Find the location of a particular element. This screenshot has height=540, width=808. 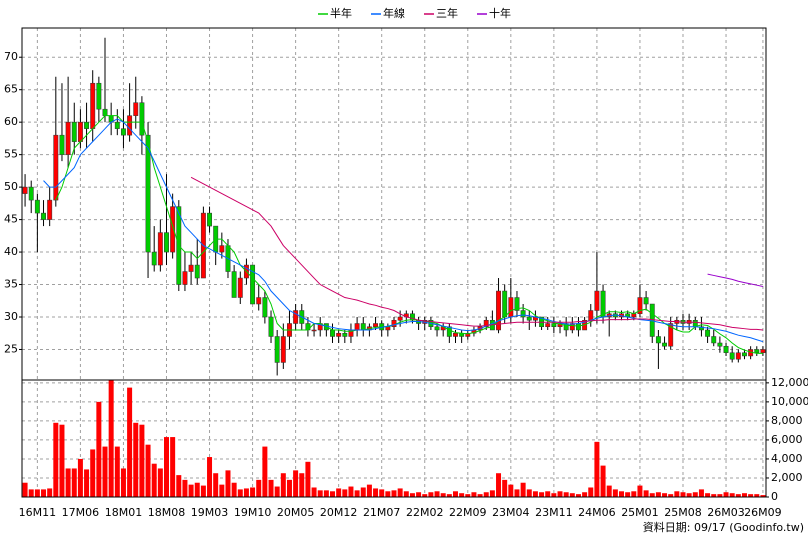

x-tick-label: 23M11 is located at coordinates (554, 512).